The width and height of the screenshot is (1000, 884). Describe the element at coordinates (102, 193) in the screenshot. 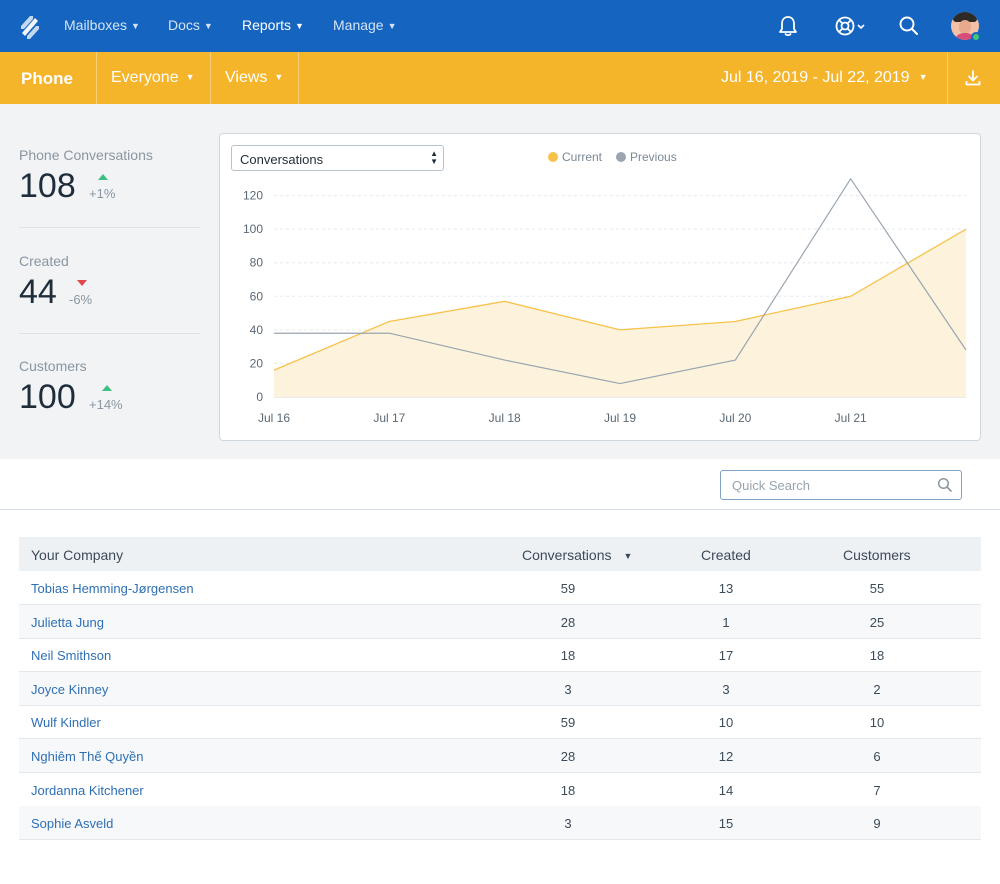

I see `stat-phone-conversations-delta: +1%` at that location.